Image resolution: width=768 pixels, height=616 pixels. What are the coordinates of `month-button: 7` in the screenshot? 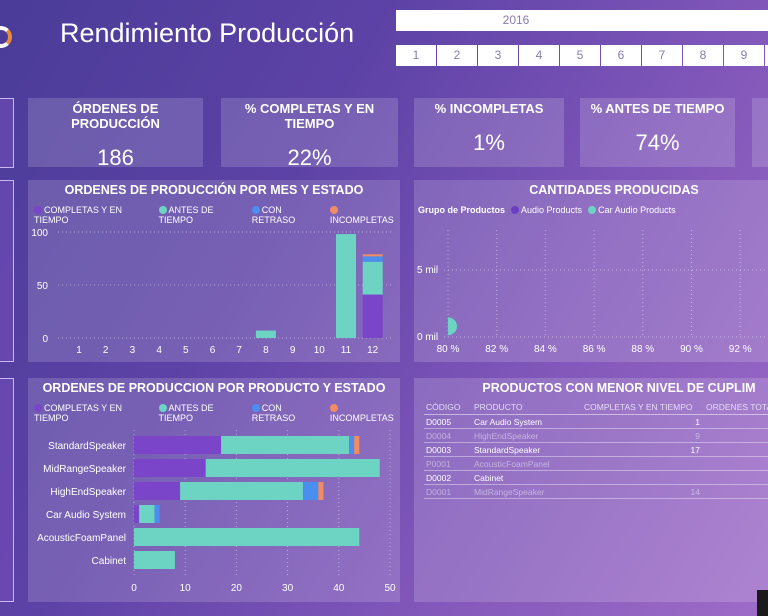 It's located at (662, 55).